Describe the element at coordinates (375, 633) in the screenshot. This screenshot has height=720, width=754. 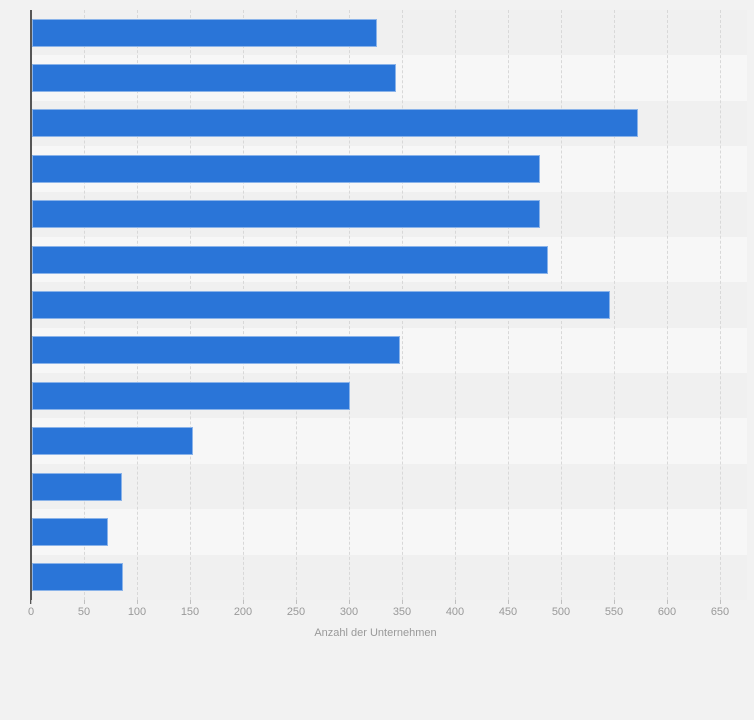
I see `x-axis-title: Anzahl der Unternehmen` at that location.